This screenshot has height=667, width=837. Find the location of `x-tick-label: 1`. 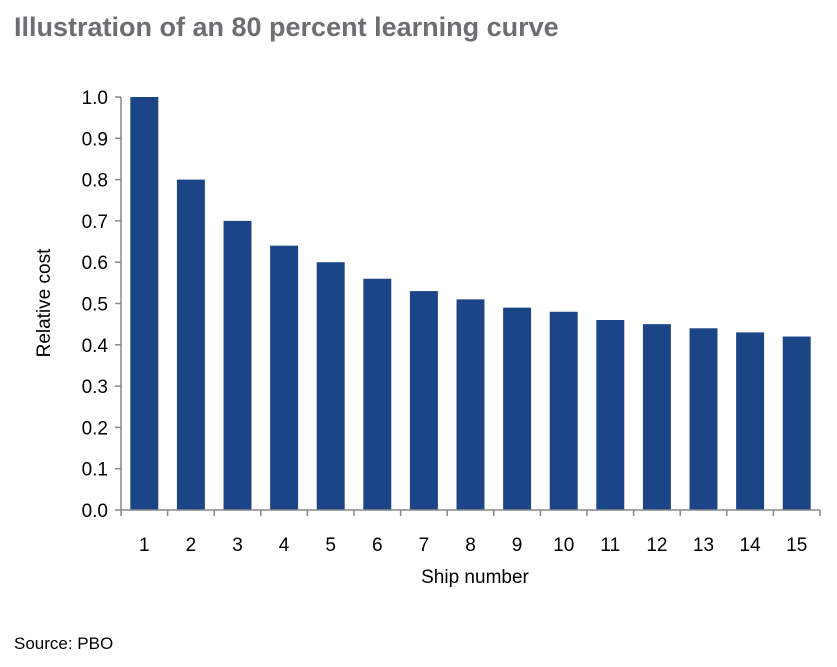

x-tick-label: 1 is located at coordinates (144, 545).